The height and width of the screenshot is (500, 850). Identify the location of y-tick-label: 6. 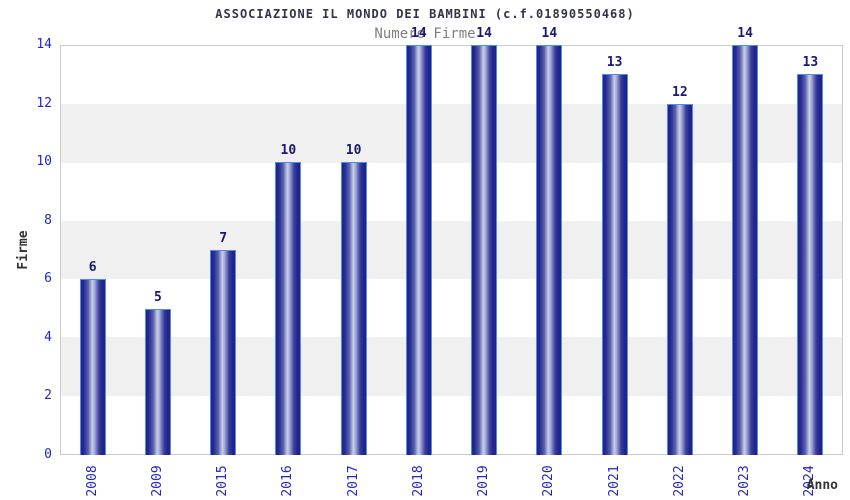
(48, 279).